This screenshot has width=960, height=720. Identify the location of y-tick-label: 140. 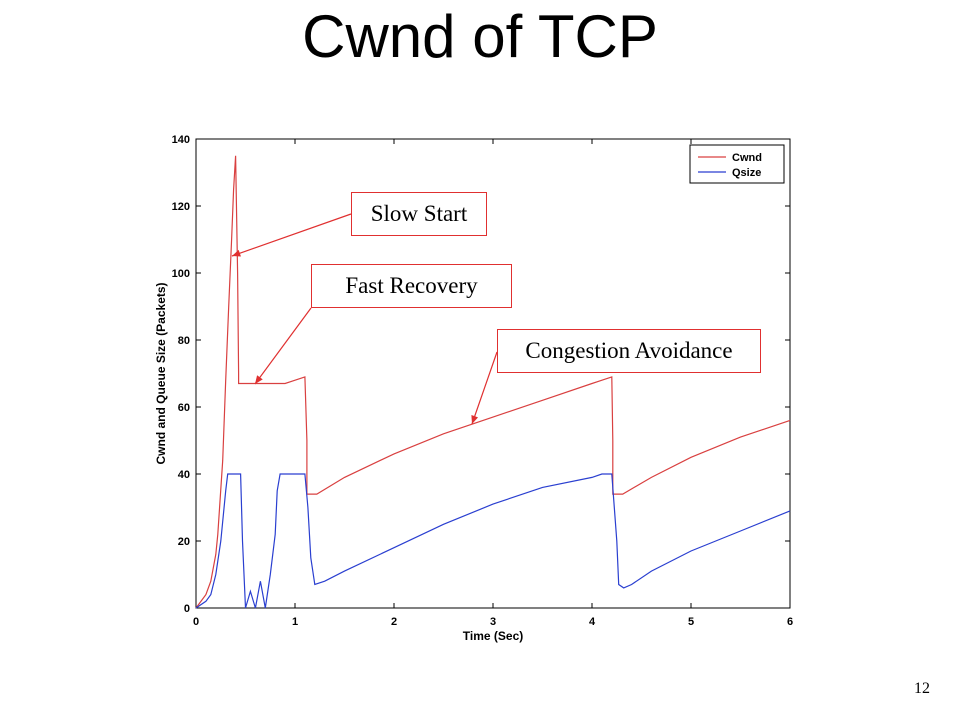
(181, 140).